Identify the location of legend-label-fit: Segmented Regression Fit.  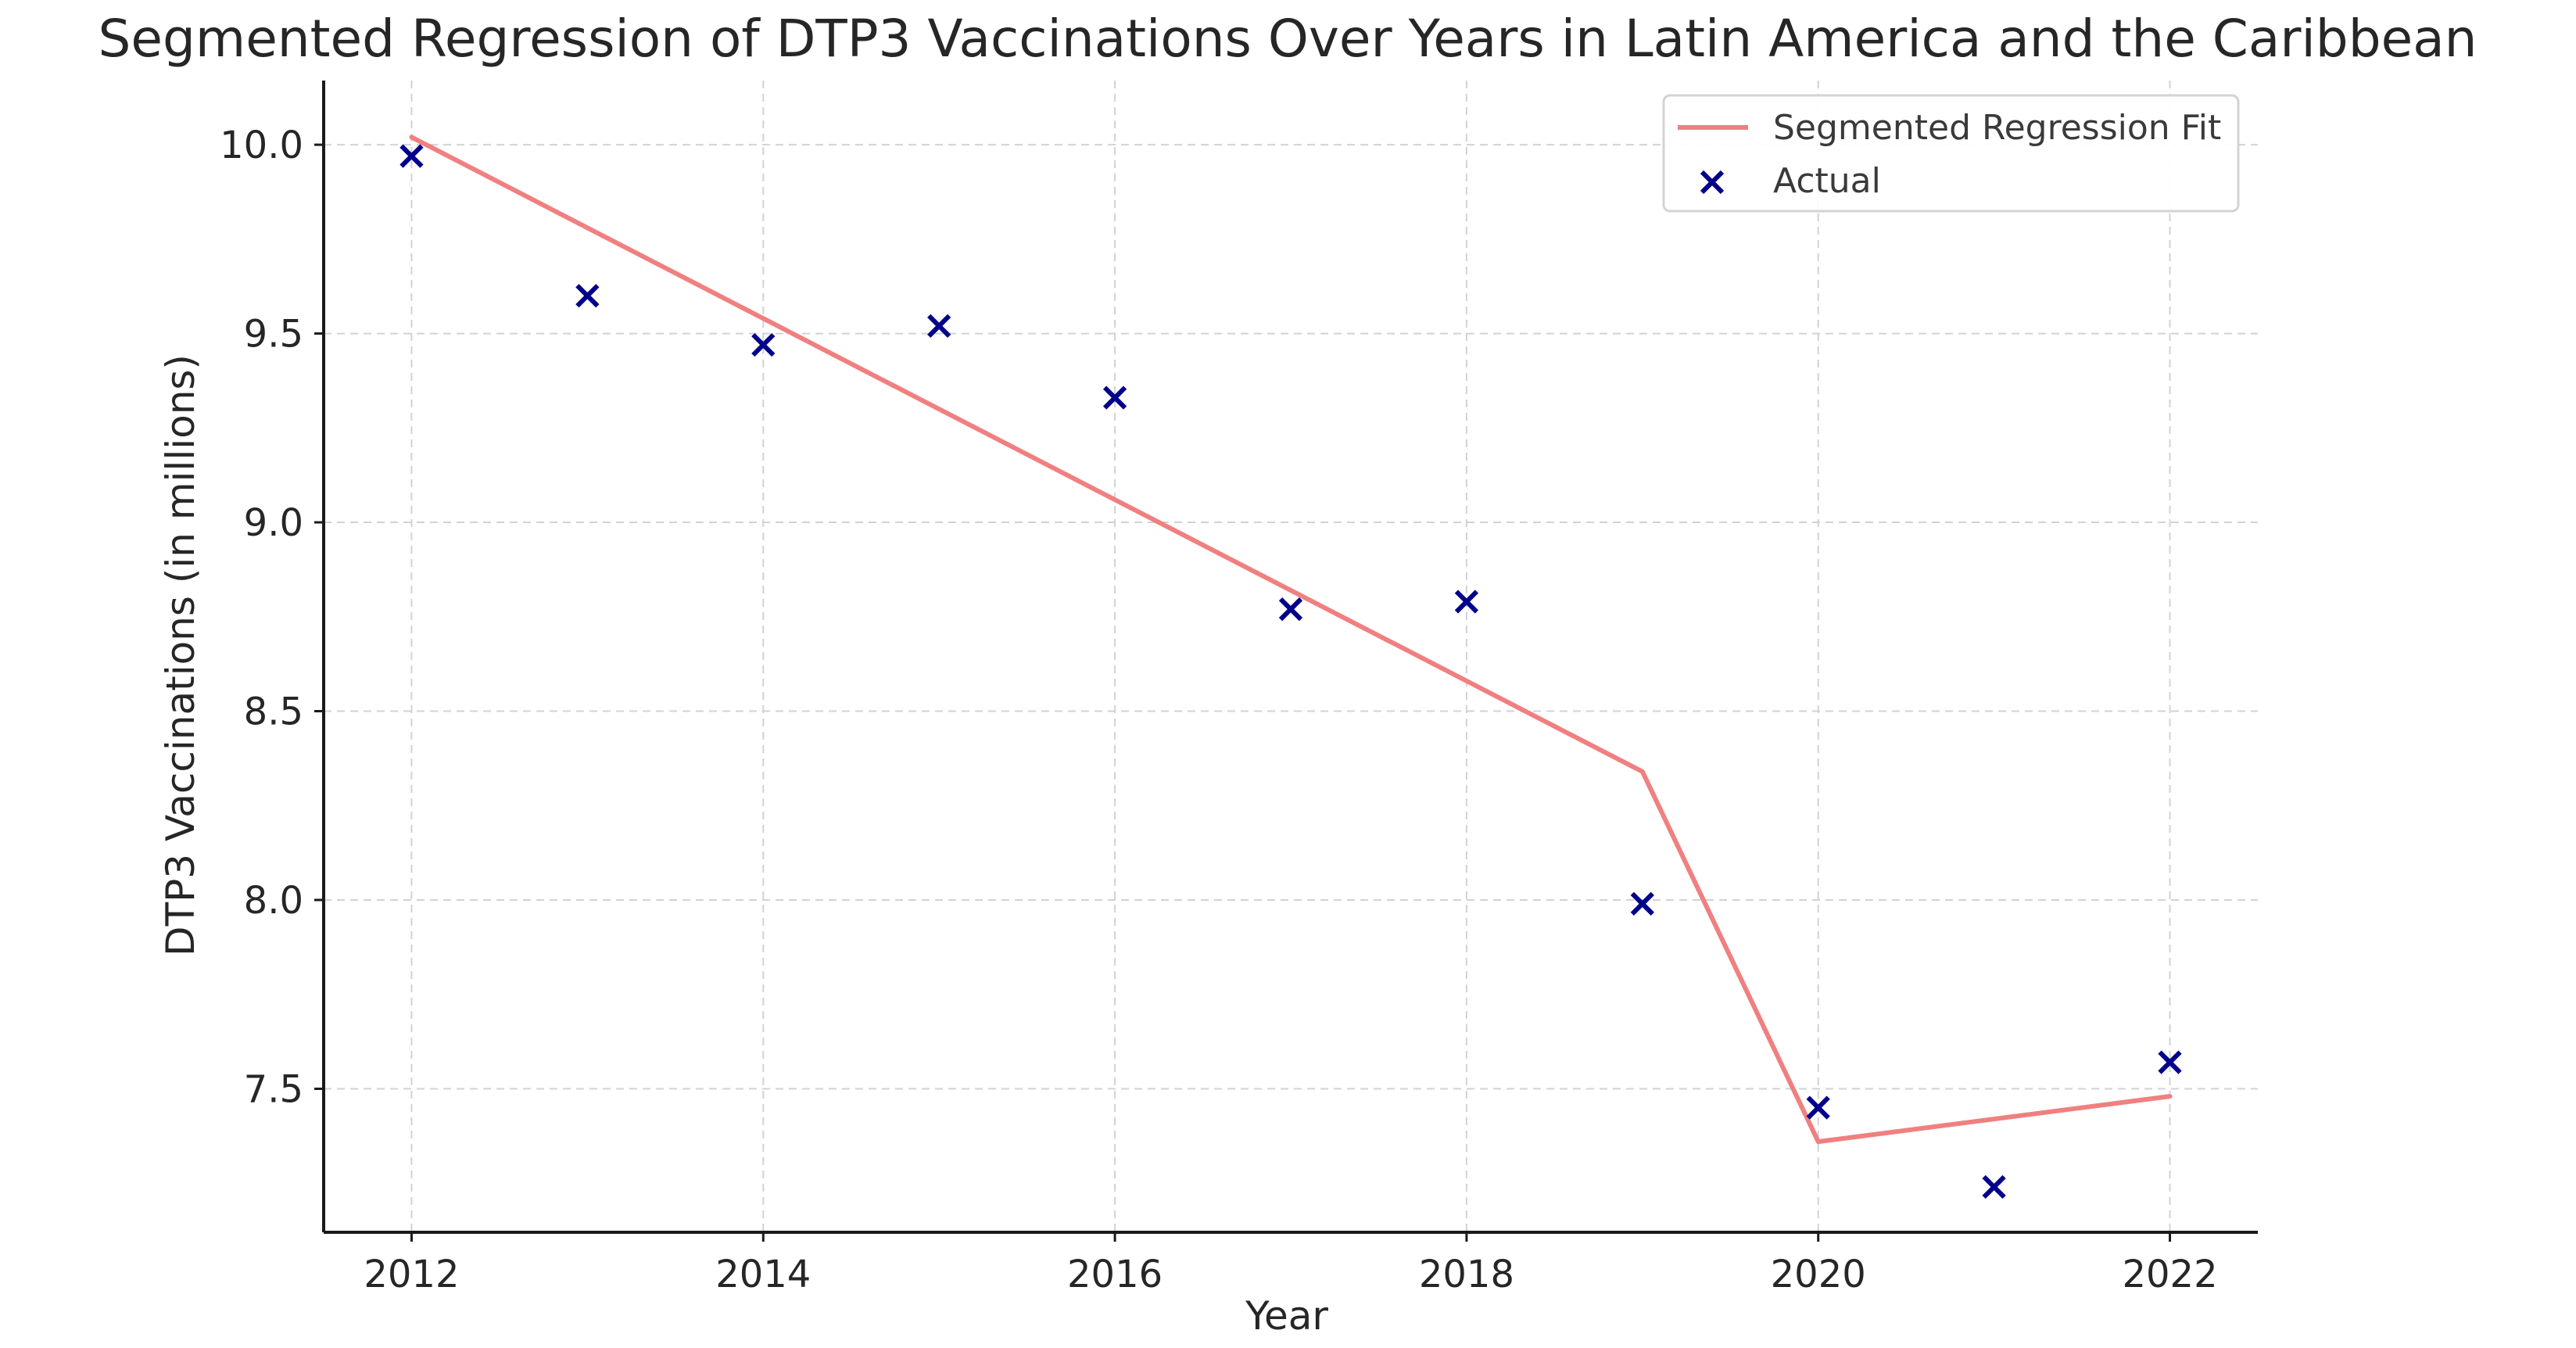
(1997, 128).